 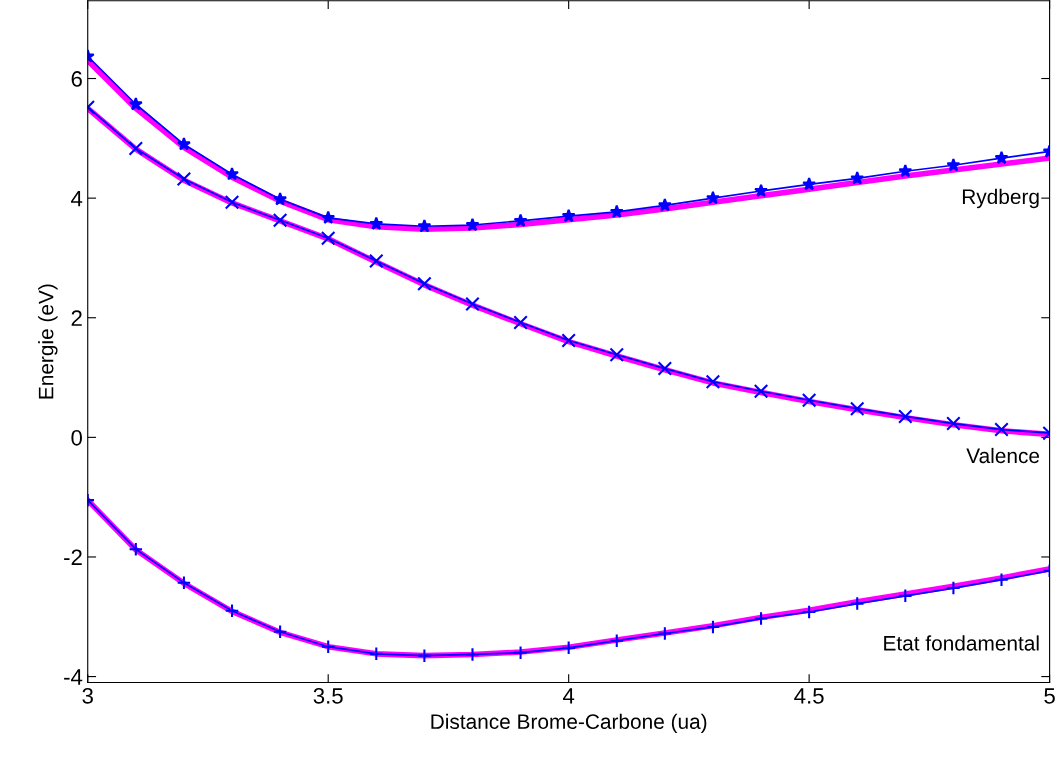 What do you see at coordinates (1003, 455) in the screenshot?
I see `annotation: Valence` at bounding box center [1003, 455].